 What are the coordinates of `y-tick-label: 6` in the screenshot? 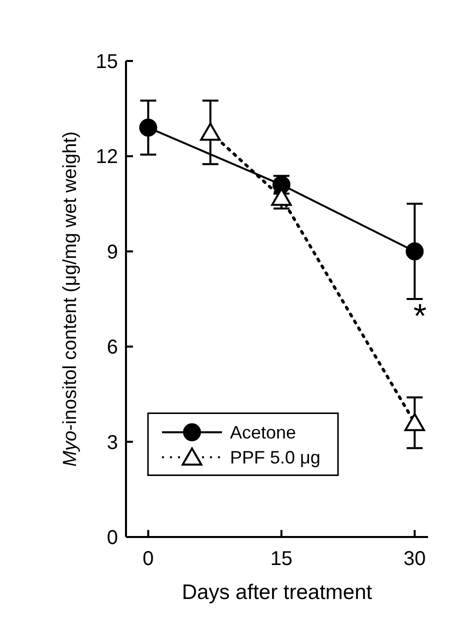 It's located at (112, 347).